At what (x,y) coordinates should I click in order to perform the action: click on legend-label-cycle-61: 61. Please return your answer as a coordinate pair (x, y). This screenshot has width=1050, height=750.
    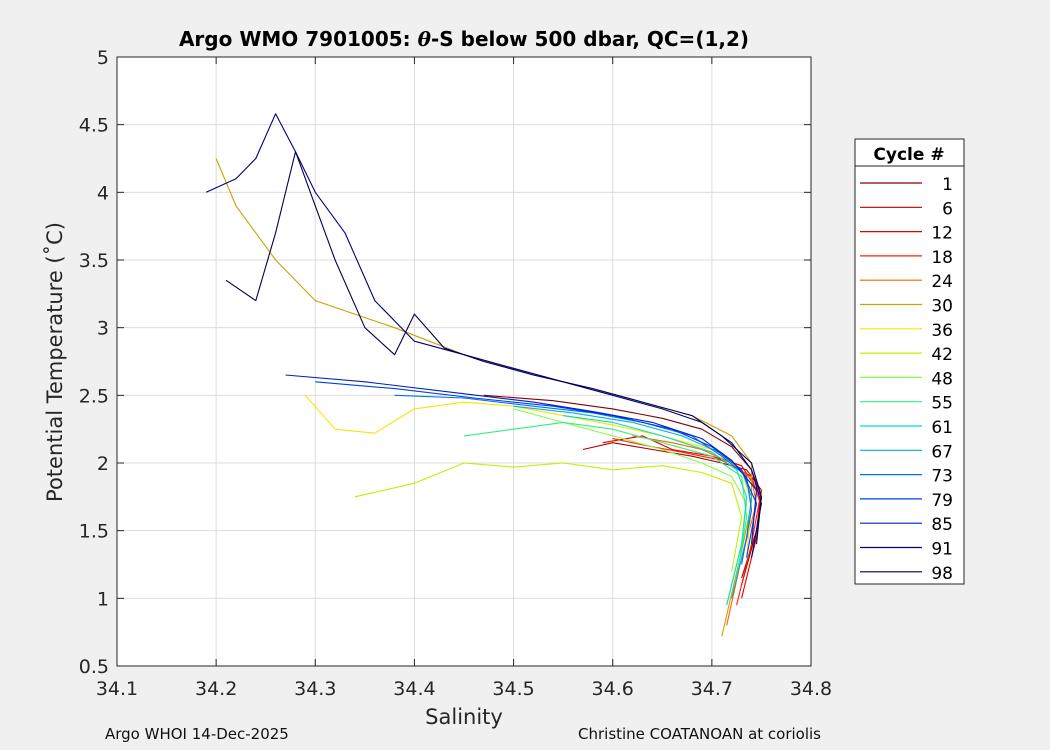
    Looking at the image, I should click on (942, 428).